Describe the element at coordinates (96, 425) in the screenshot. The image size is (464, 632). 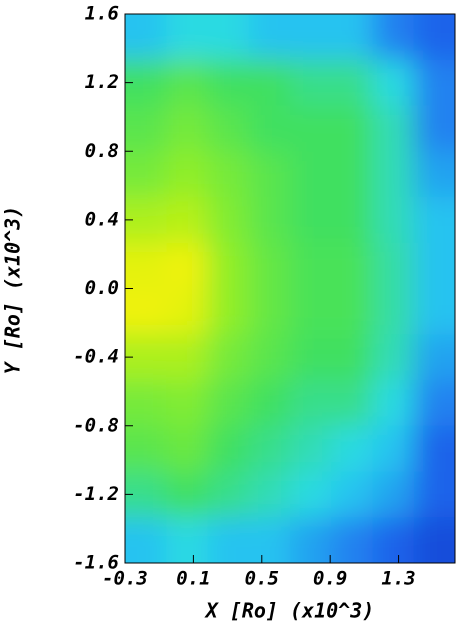
I see `y-tick-label: -0.8` at that location.